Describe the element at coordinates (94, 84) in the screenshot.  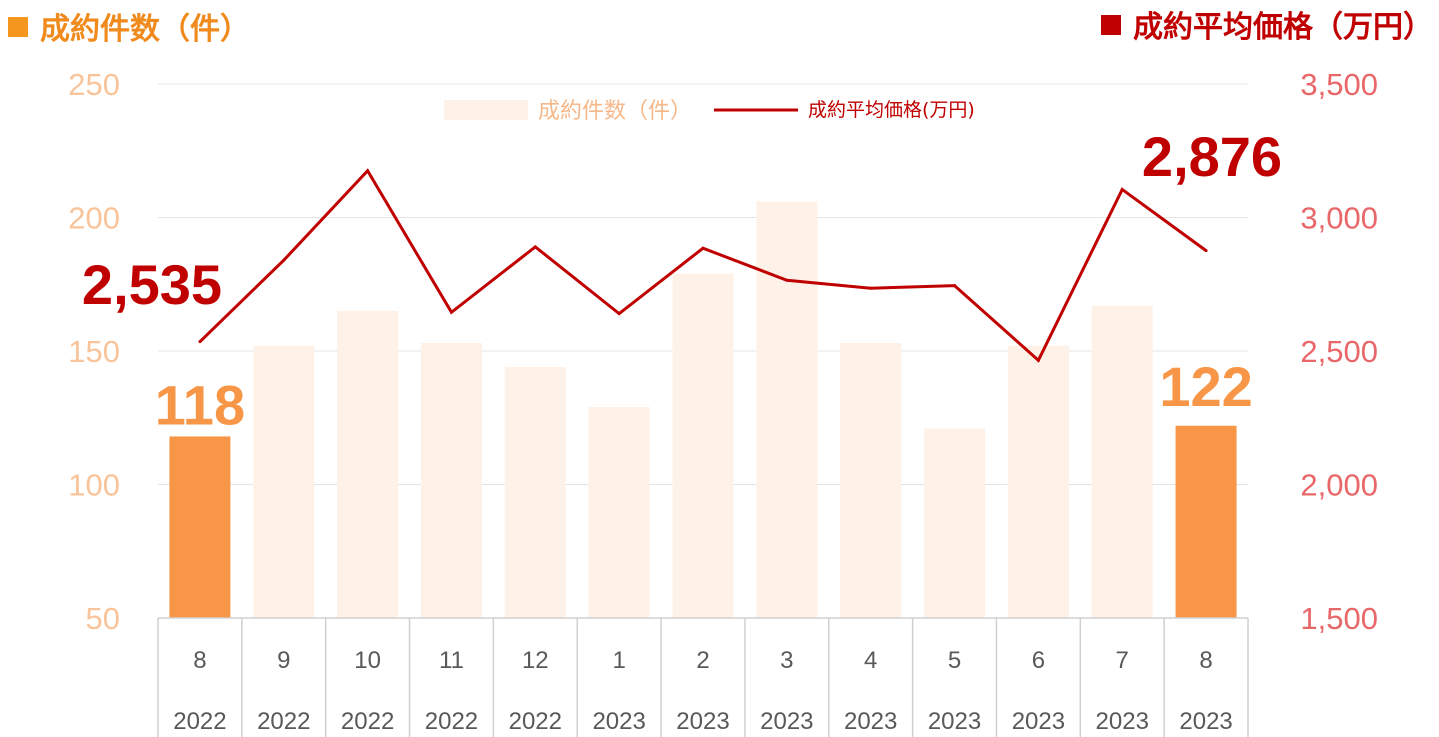
I see `left-tick-label: 250` at that location.